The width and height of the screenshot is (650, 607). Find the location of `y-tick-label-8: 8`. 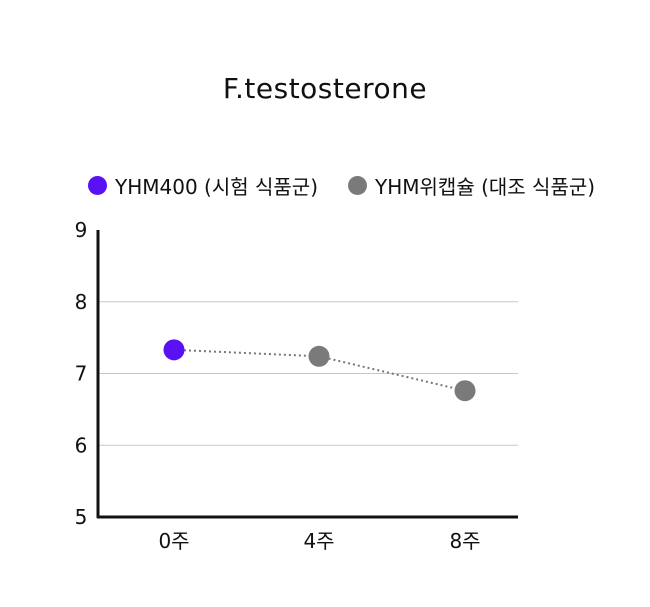

y-tick-label-8: 8 is located at coordinates (81, 302).